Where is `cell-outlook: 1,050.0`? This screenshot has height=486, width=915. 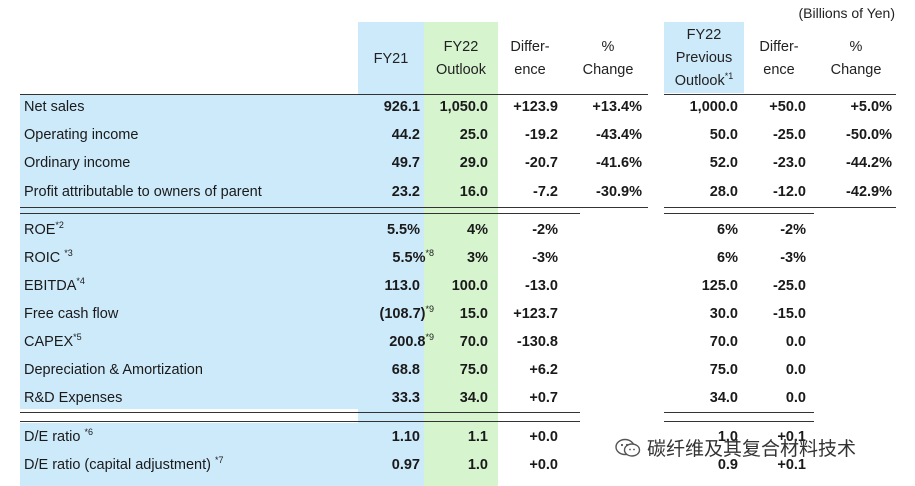 cell-outlook: 1,050.0 is located at coordinates (456, 107).